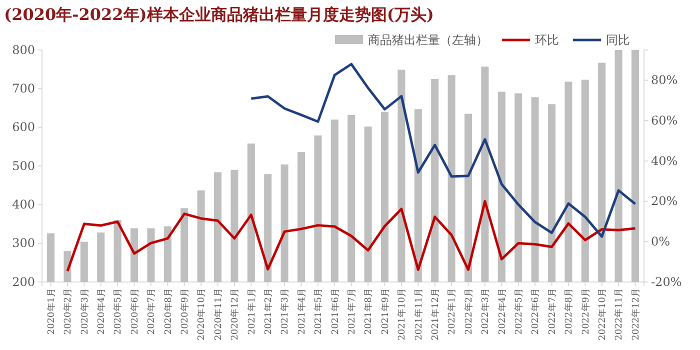 This screenshot has height=350, width=700. Describe the element at coordinates (68, 311) in the screenshot. I see `x-tick-label: 2020年2月` at that location.